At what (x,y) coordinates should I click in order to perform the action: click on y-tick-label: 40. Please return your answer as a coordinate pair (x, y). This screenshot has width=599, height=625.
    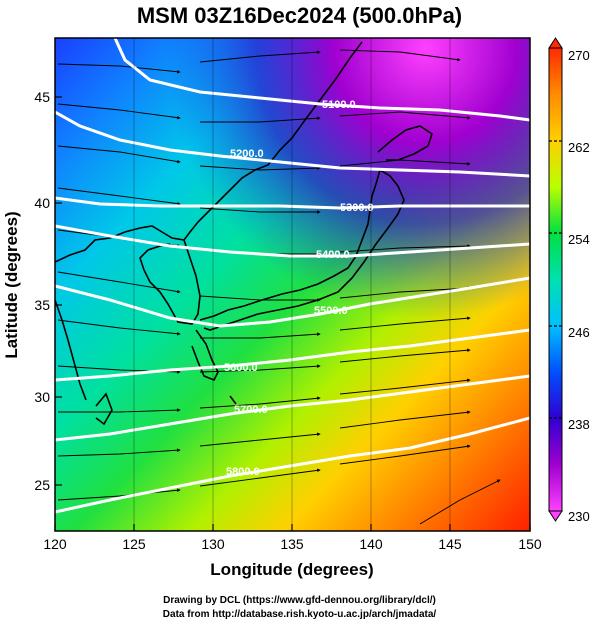
    Looking at the image, I should click on (42, 203).